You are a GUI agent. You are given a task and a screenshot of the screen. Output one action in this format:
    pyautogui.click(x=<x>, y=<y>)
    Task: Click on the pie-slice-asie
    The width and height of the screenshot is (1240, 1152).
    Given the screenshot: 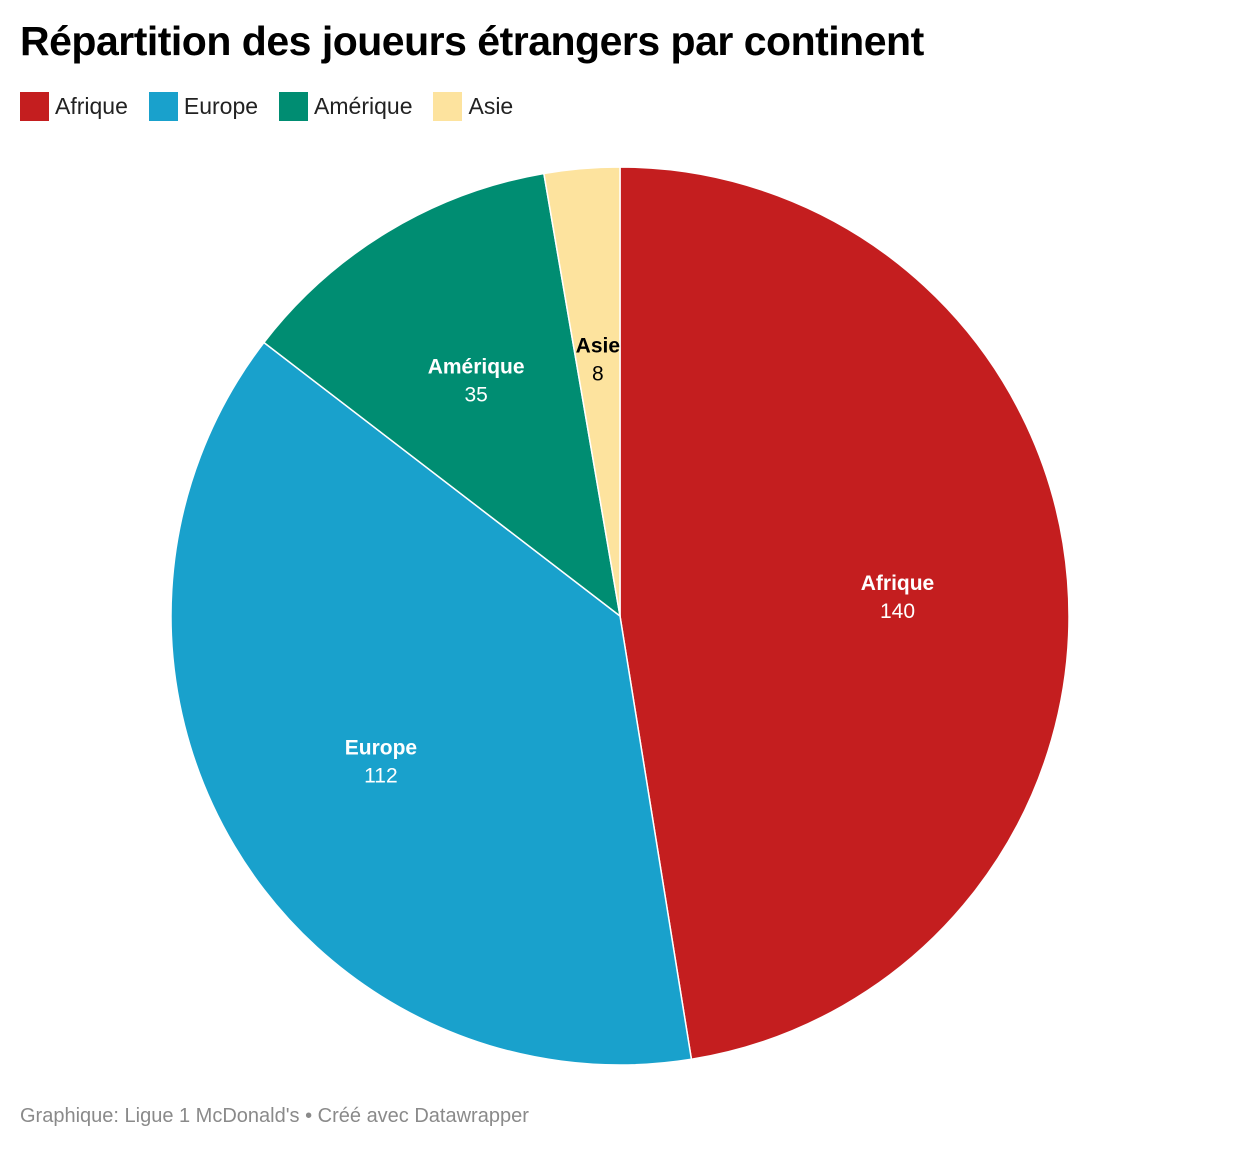 What is the action you would take?
    pyautogui.click(x=581, y=391)
    